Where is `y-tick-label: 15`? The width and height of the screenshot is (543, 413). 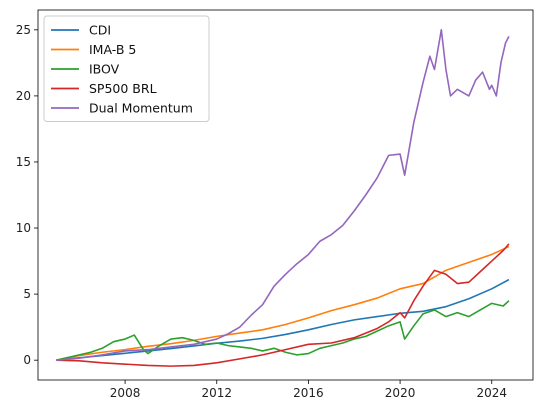 y-tick-label: 15 is located at coordinates (23, 162).